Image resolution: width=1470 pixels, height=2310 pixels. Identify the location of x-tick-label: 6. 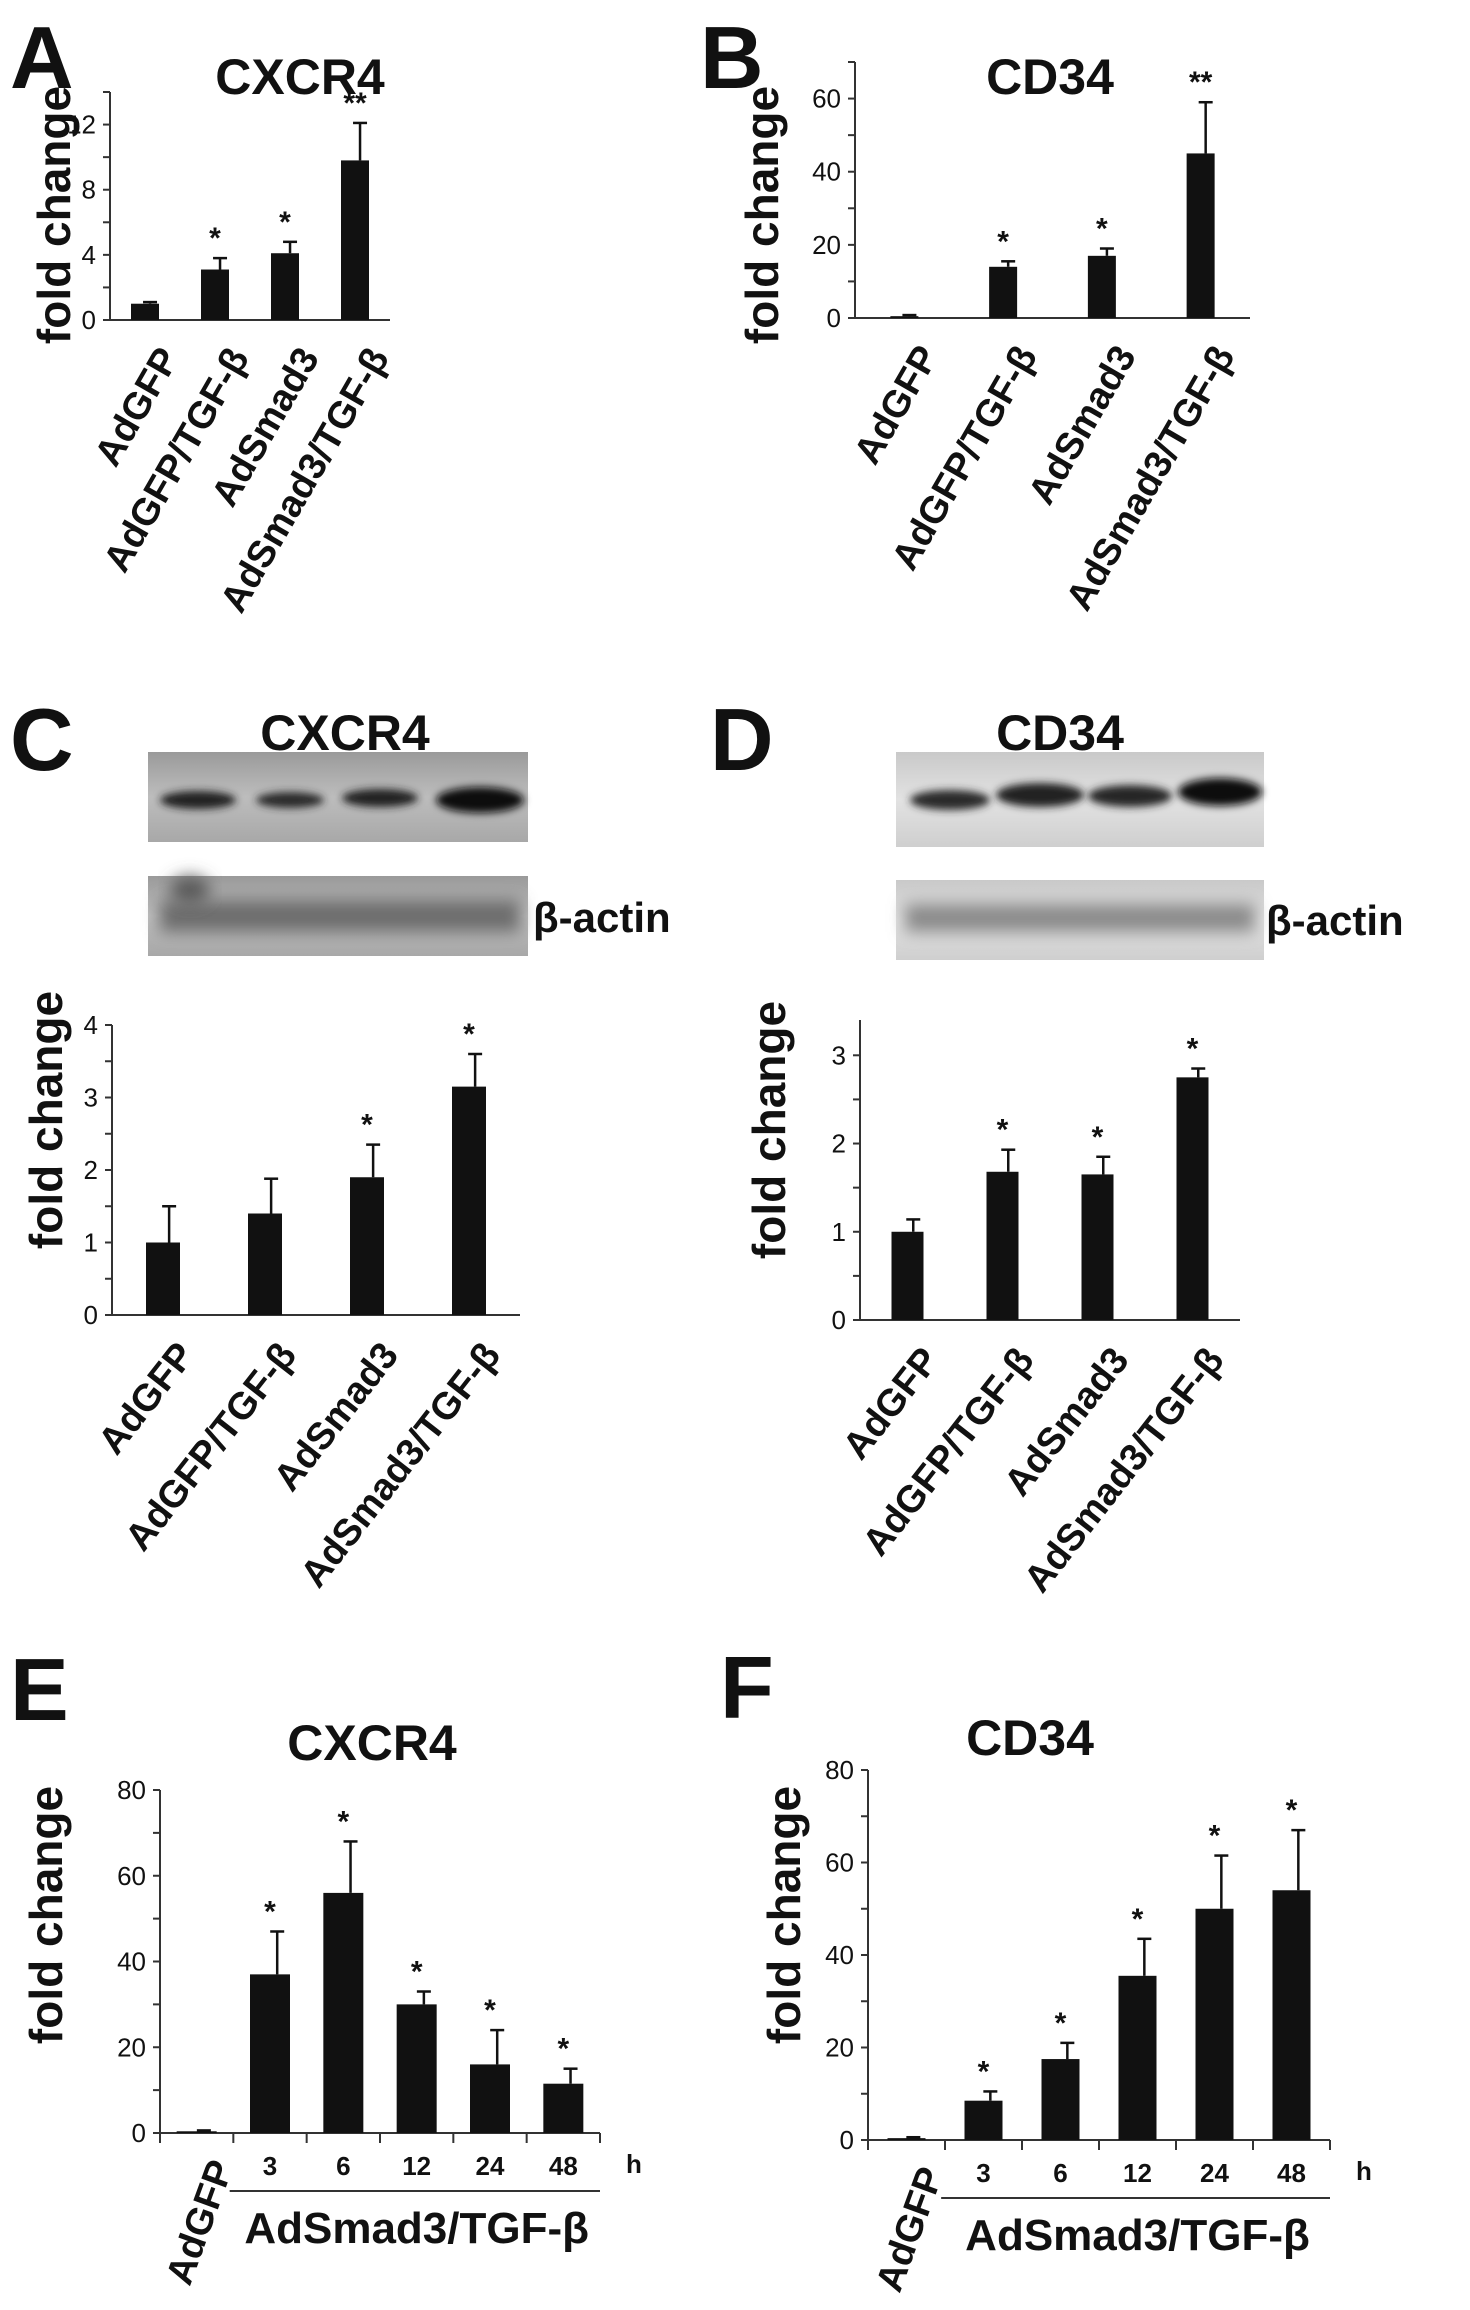
(1060, 2173).